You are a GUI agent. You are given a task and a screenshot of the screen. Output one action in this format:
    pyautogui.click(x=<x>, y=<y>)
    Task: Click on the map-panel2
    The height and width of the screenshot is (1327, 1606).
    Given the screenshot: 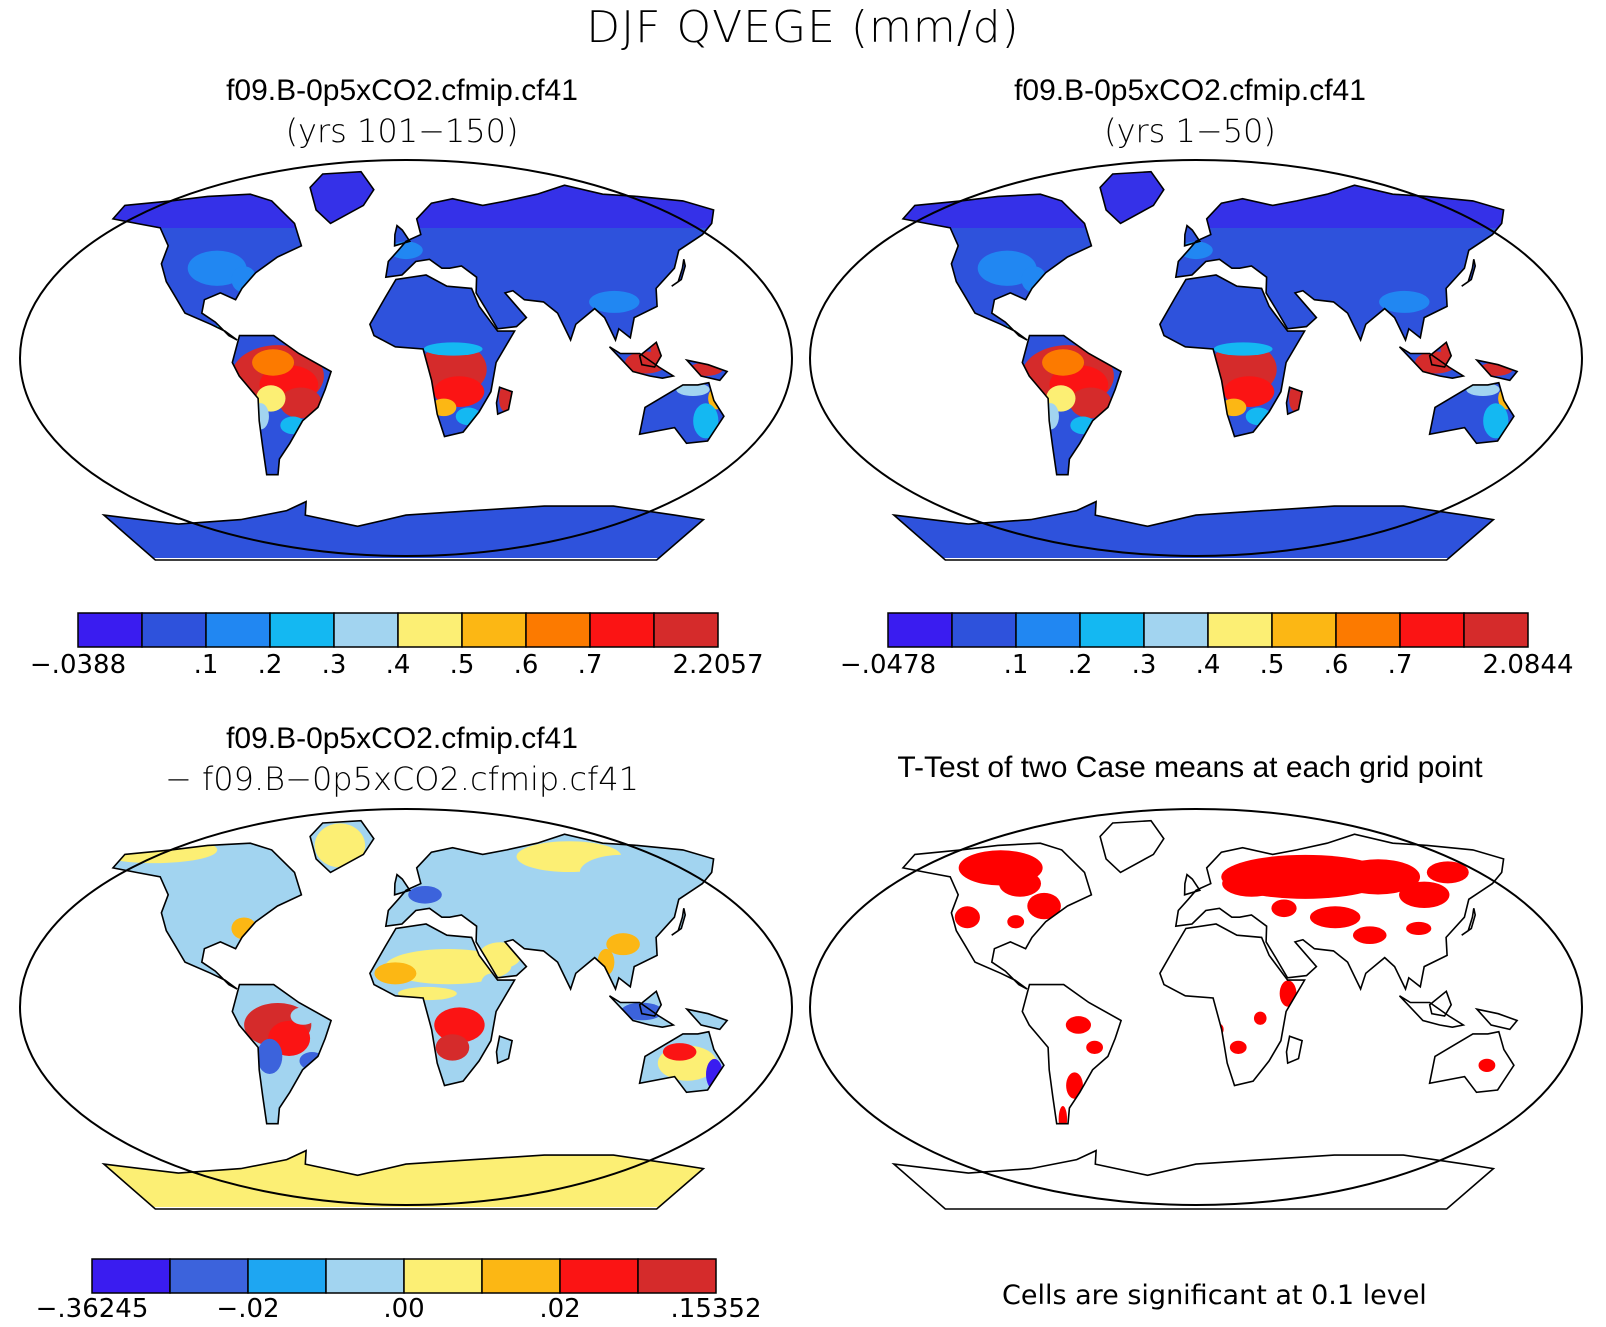 What is the action you would take?
    pyautogui.click(x=1196, y=360)
    